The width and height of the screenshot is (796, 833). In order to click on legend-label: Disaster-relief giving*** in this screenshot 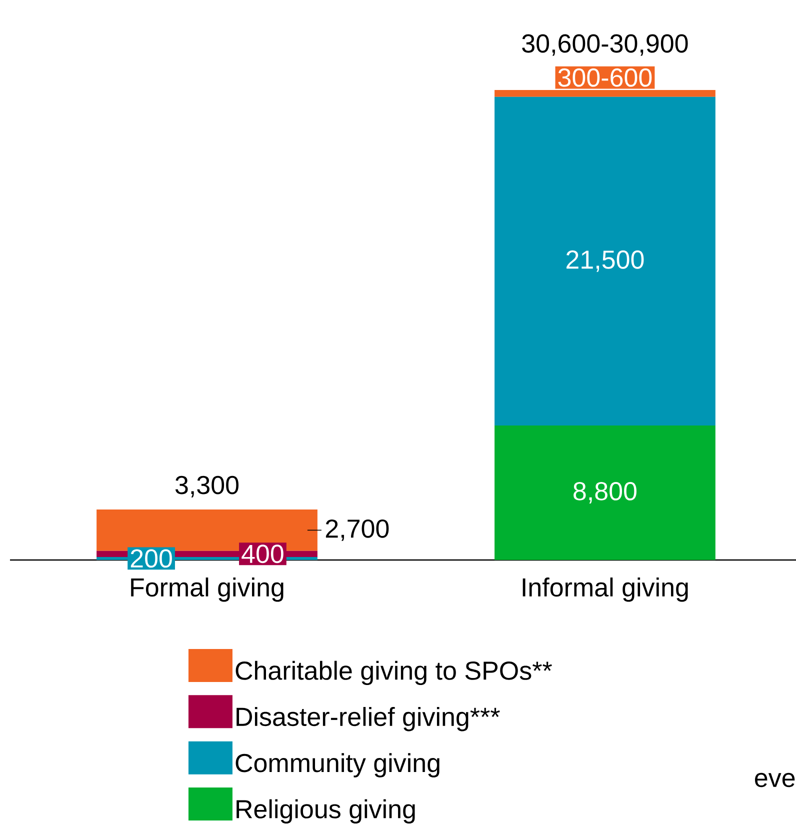, I will do `click(368, 719)`.